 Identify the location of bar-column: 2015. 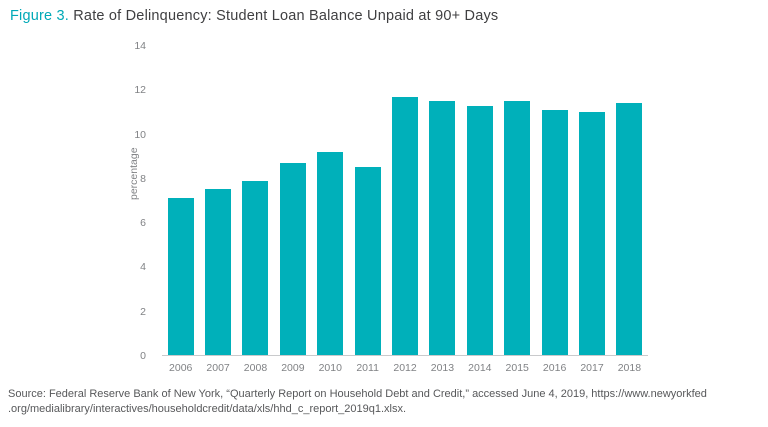
(517, 210).